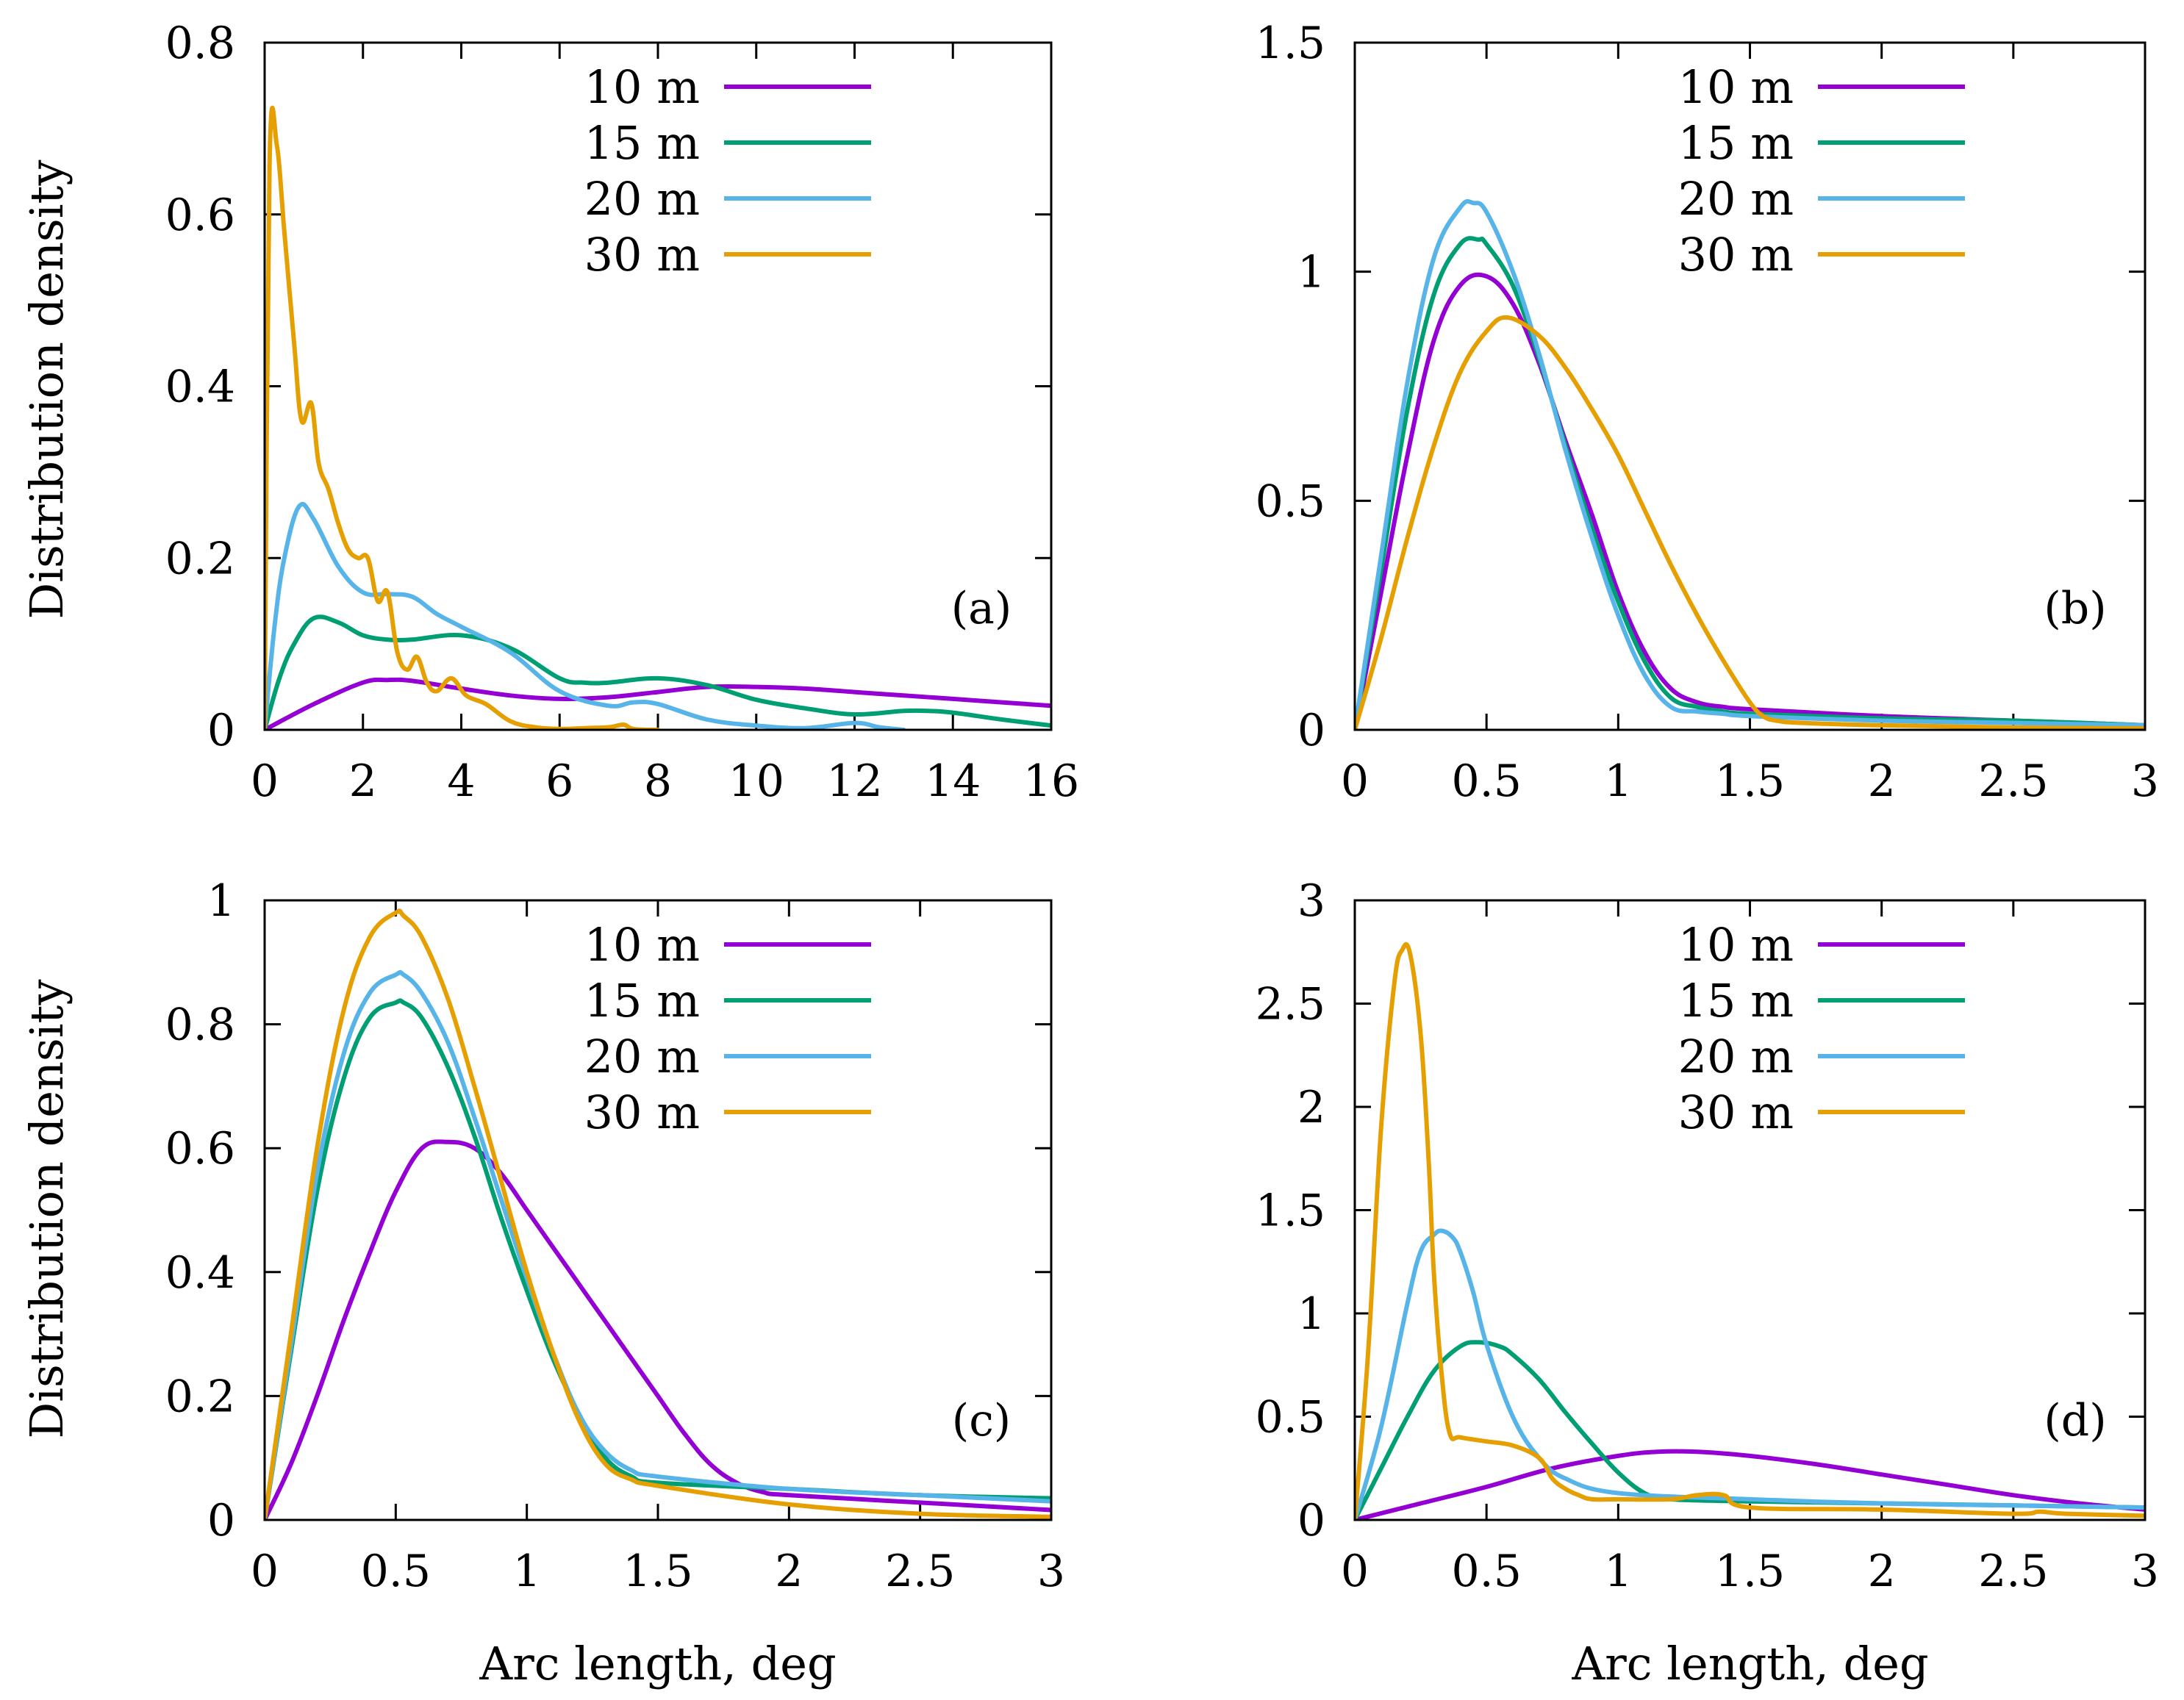 The width and height of the screenshot is (2184, 1700). I want to click on y-tick-label: 3, so click(1311, 901).